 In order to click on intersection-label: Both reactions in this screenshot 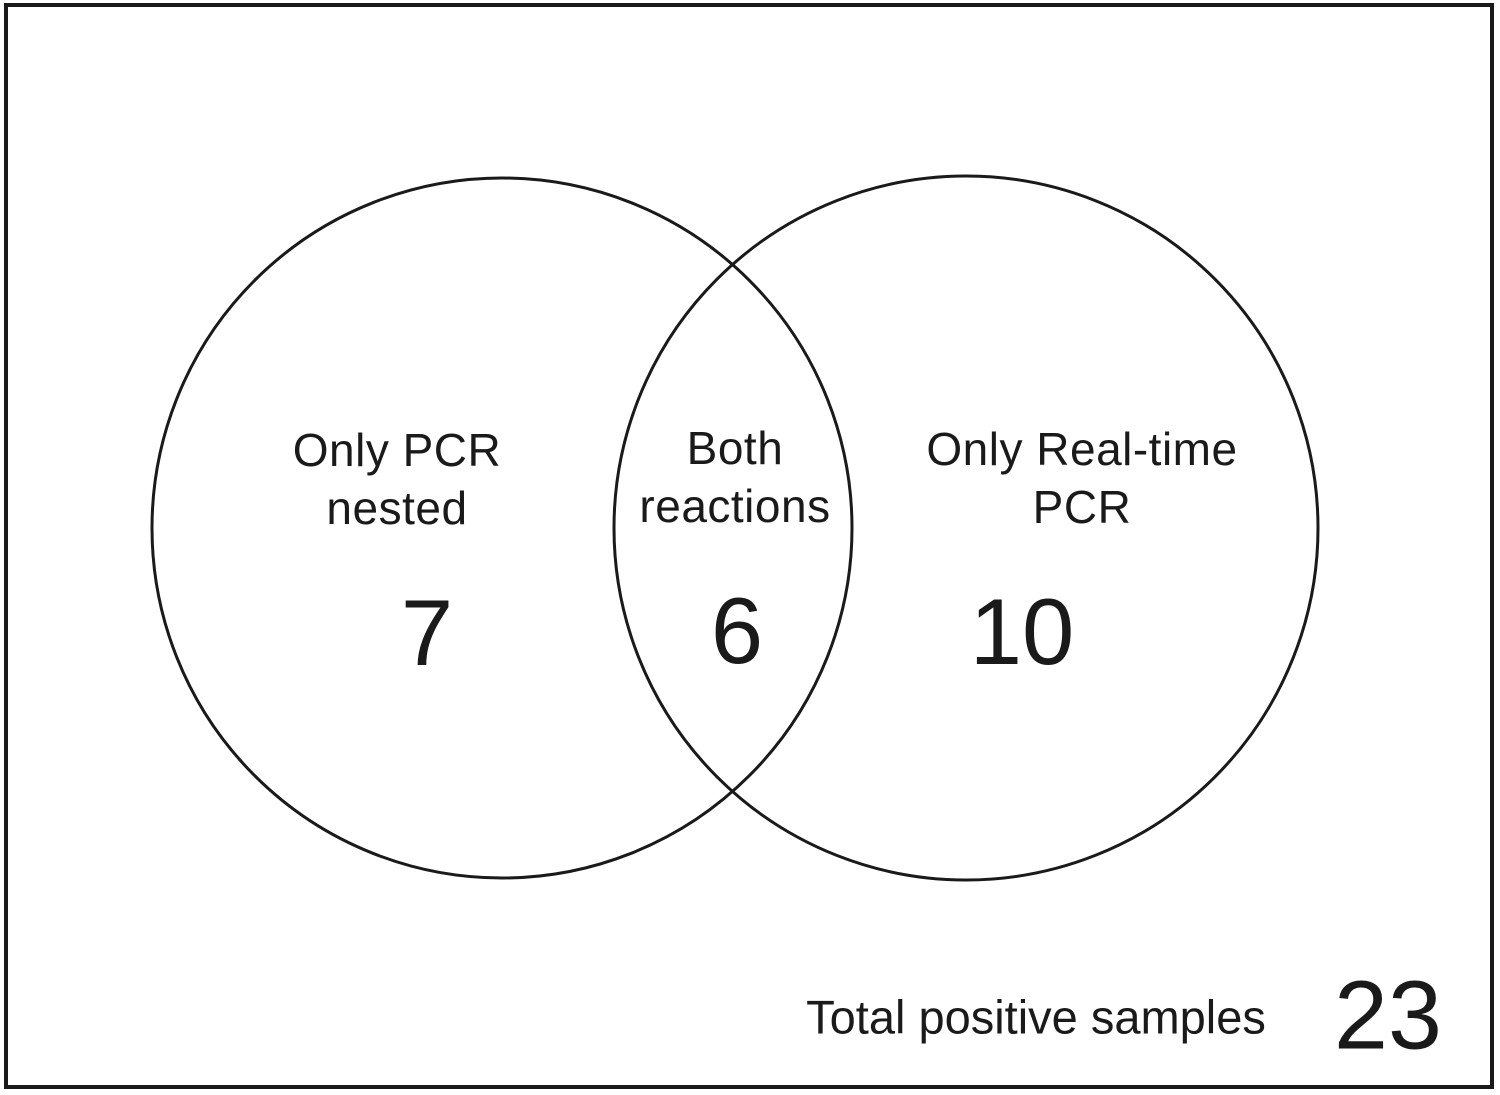, I will do `click(734, 477)`.